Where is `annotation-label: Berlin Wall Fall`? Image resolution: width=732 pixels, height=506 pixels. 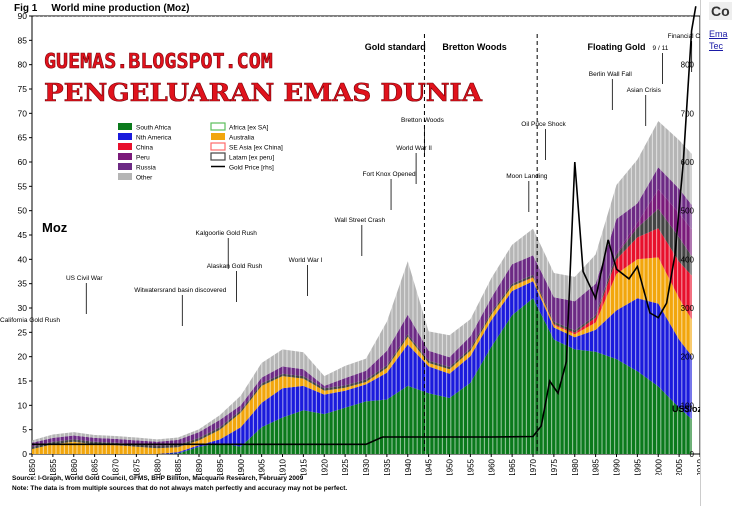
annotation-label: Berlin Wall Fall is located at coordinates (611, 74).